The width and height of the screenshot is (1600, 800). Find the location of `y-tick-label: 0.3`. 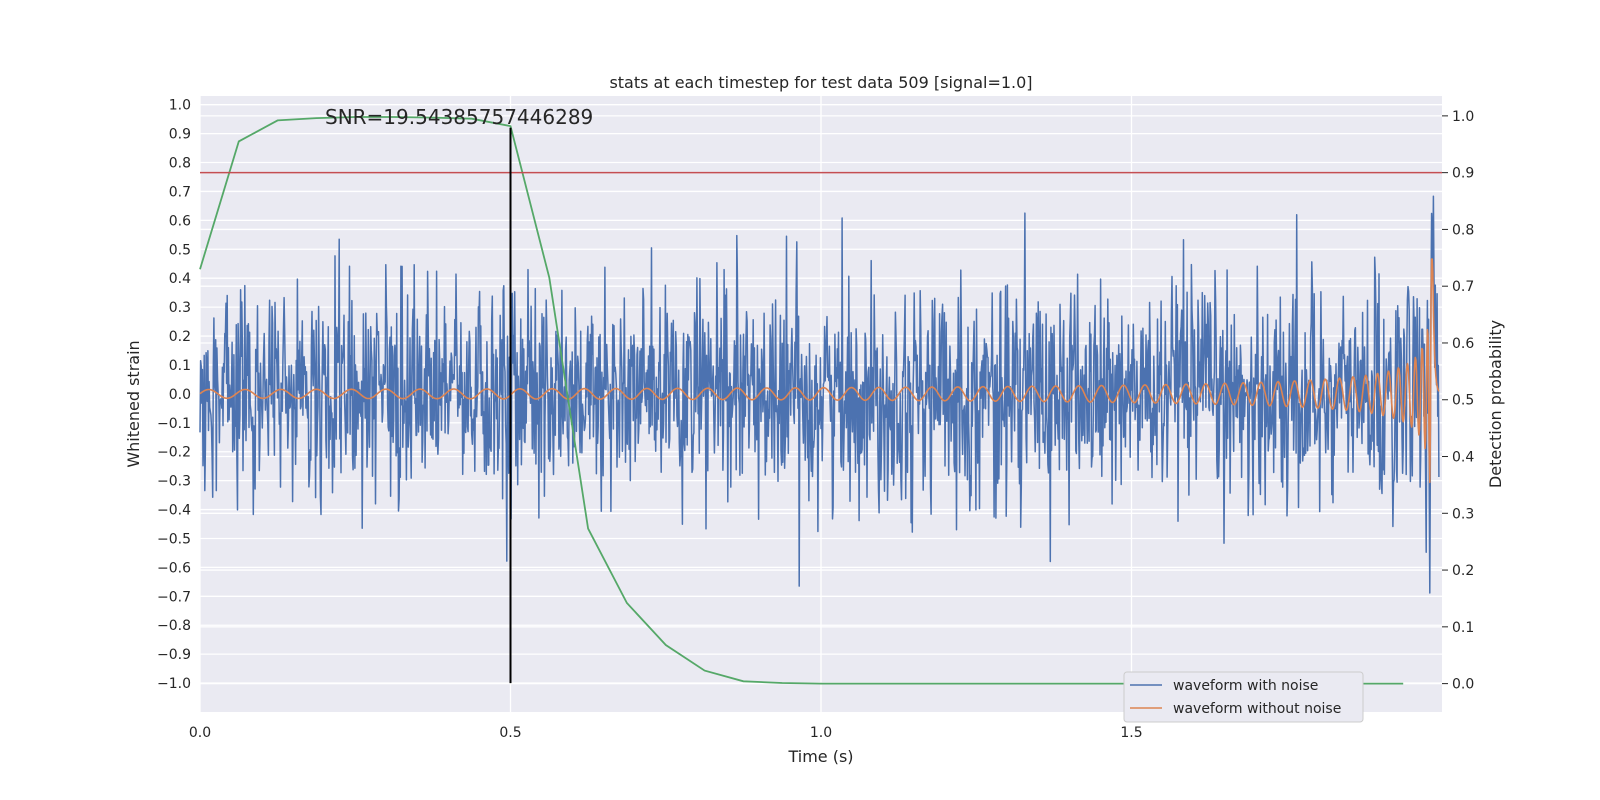

y-tick-label: 0.3 is located at coordinates (180, 308).